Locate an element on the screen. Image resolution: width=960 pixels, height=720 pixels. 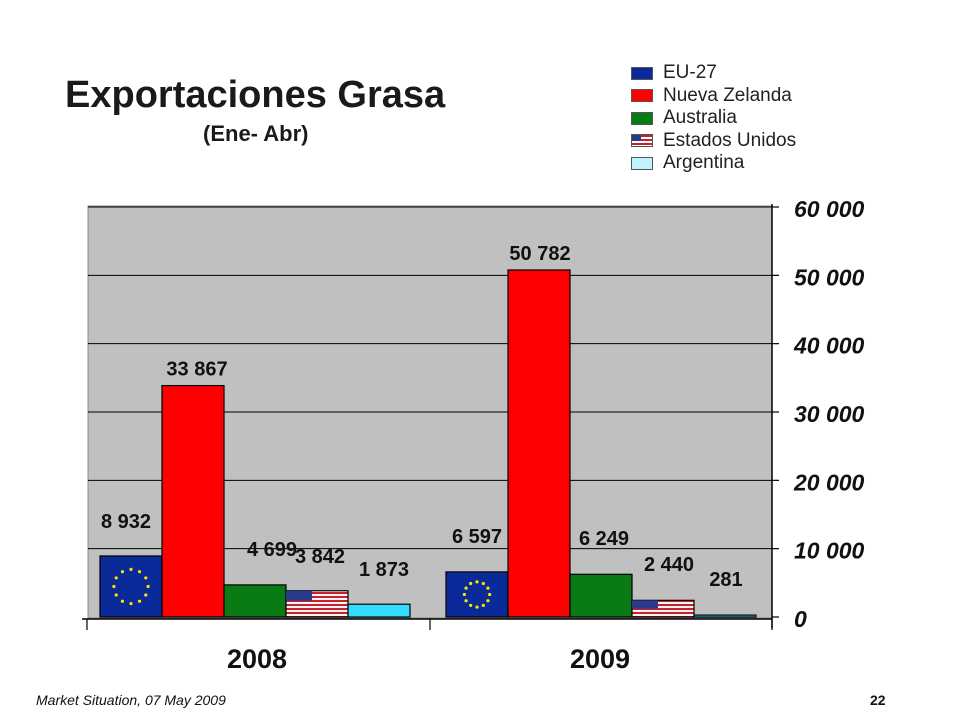
bar-australia-2009 is located at coordinates (601, 595).